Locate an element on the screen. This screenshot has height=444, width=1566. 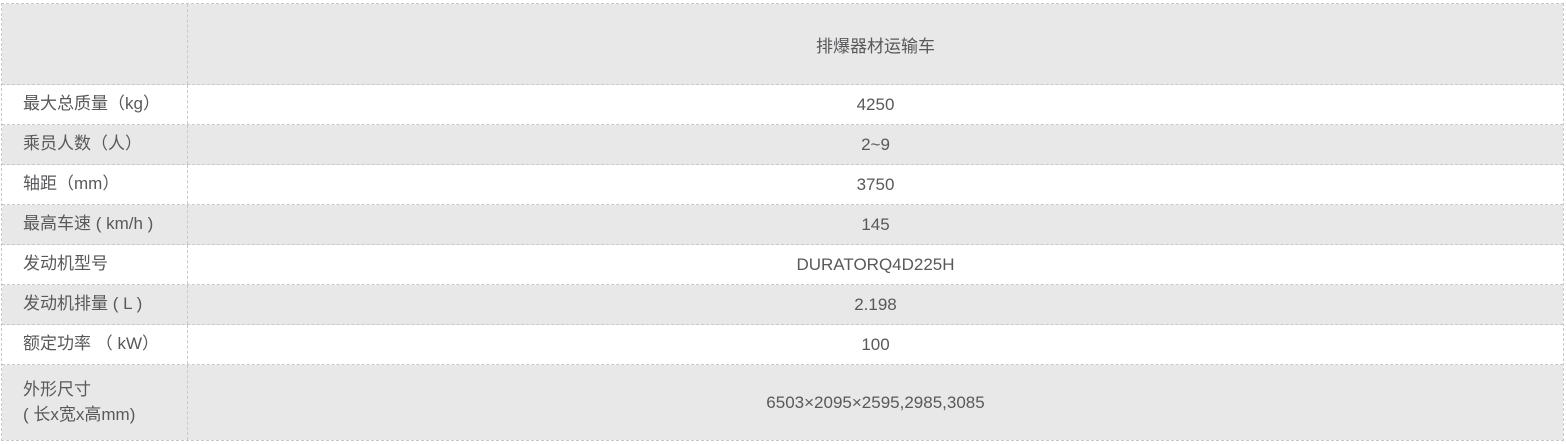
spec-label: 乘员人数（人） is located at coordinates (95, 144).